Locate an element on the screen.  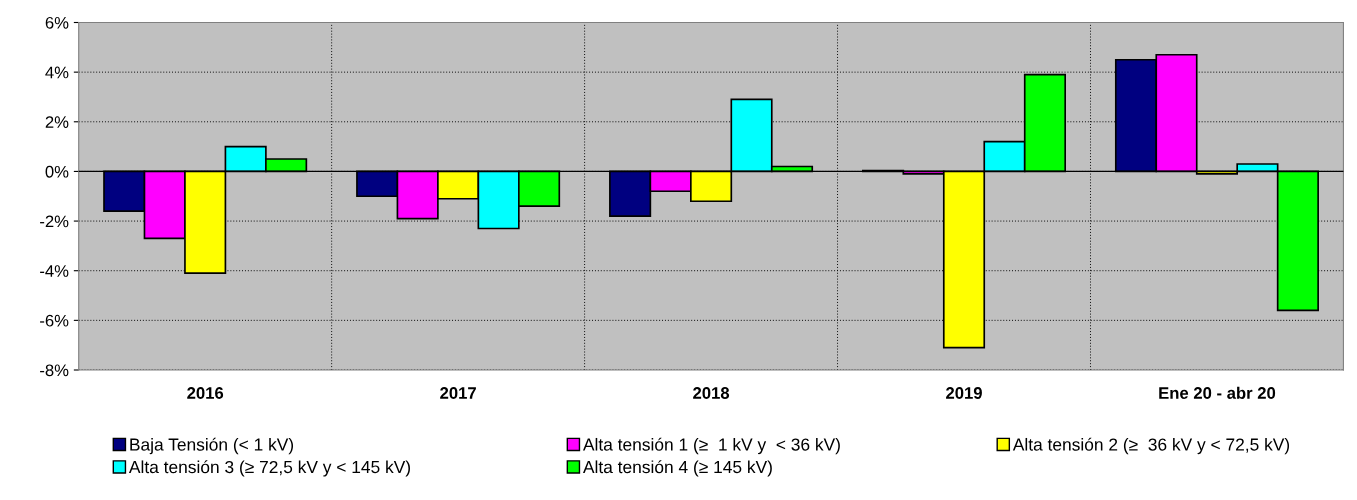
legend-label: Alta tensión 4 (≥ 145 kV) is located at coordinates (677, 468).